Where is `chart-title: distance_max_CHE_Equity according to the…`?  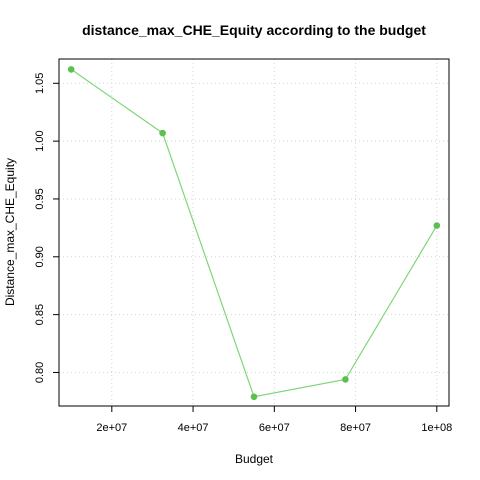
chart-title: distance_max_CHE_Equity according to the… is located at coordinates (254, 30).